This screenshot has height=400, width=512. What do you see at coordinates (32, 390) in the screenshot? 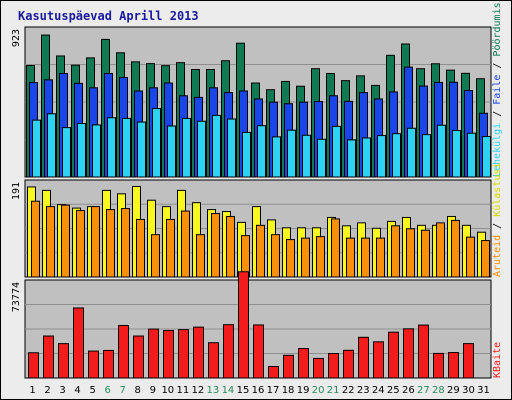
I see `day-label-1: 1` at bounding box center [32, 390].